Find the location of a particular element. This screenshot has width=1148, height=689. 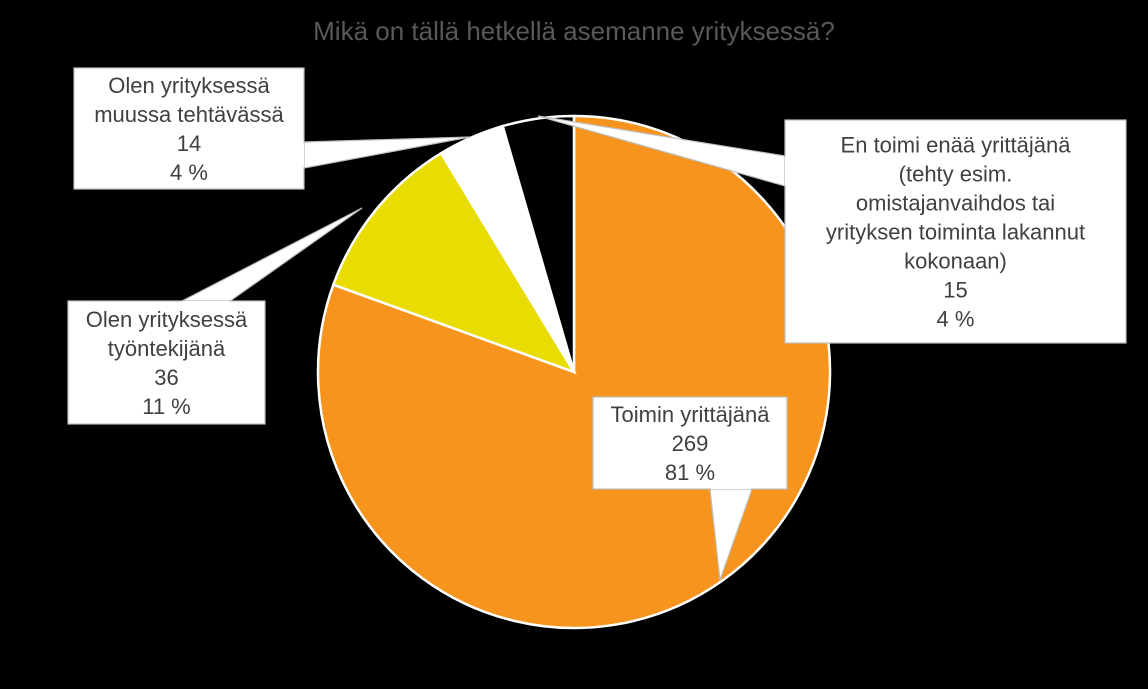

slice-value: 269 is located at coordinates (690, 443).